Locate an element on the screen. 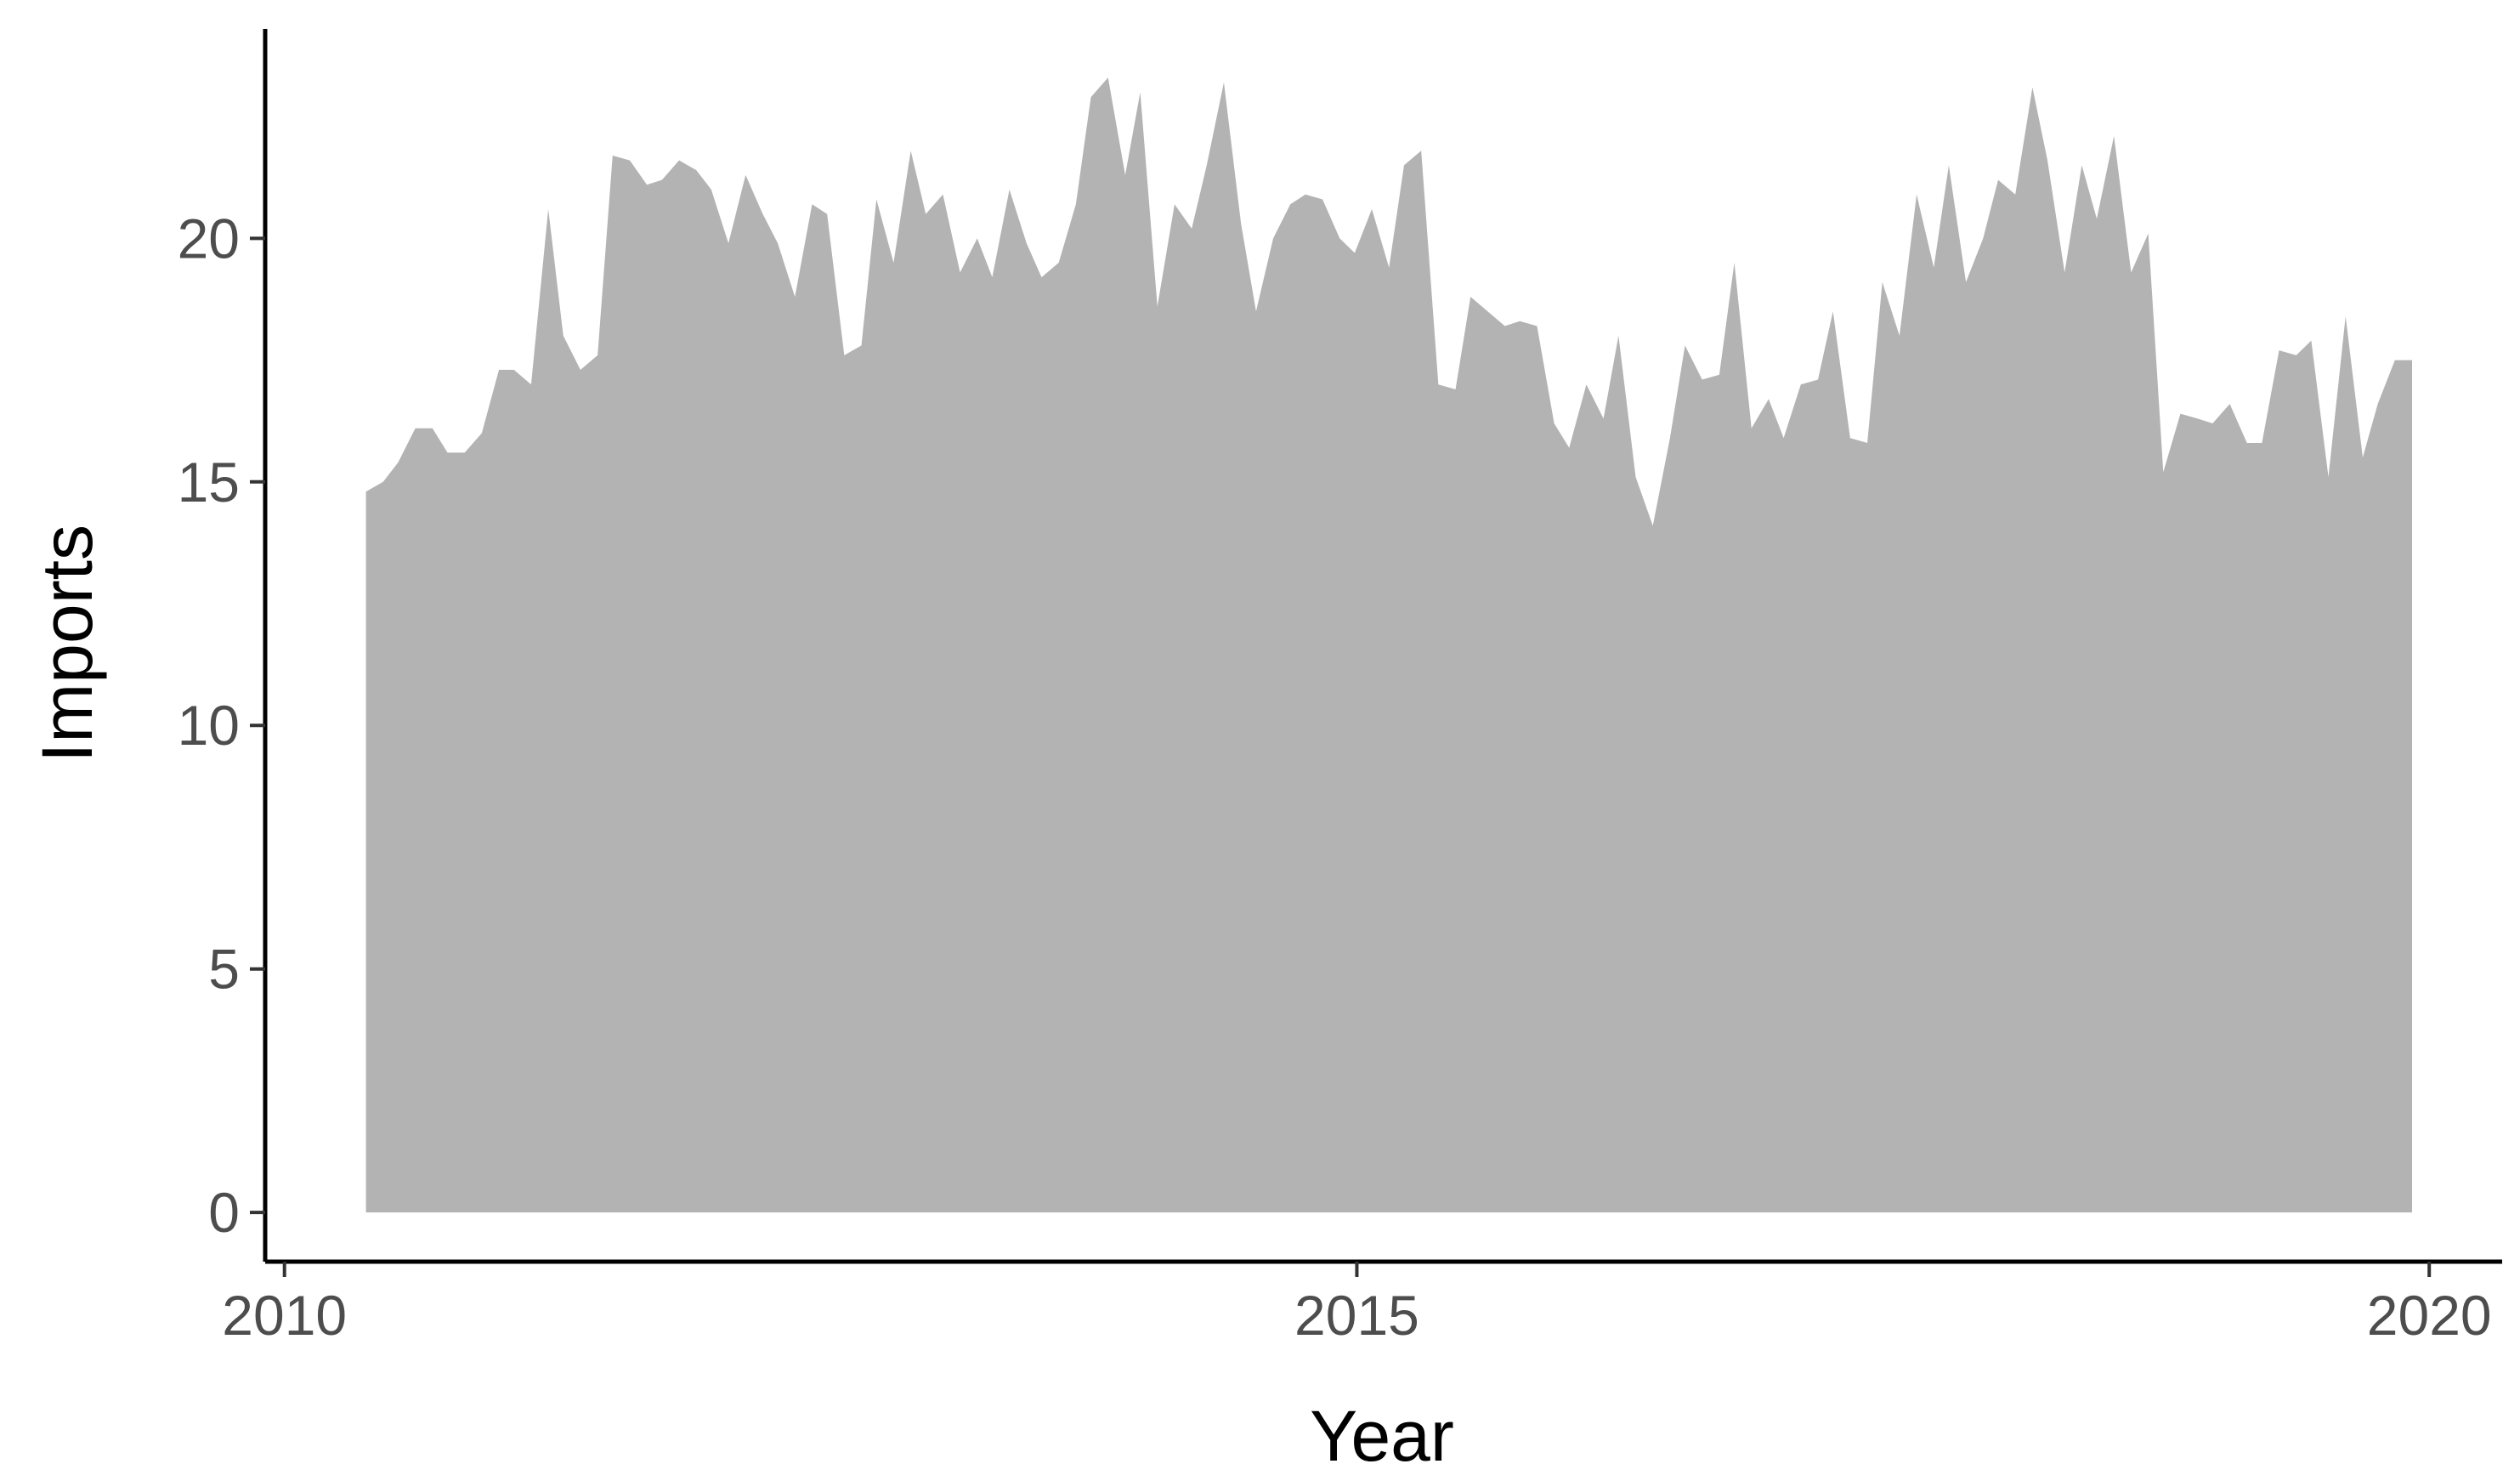 The width and height of the screenshot is (2520, 1481). x-tick-label: 2020 is located at coordinates (2429, 1315).